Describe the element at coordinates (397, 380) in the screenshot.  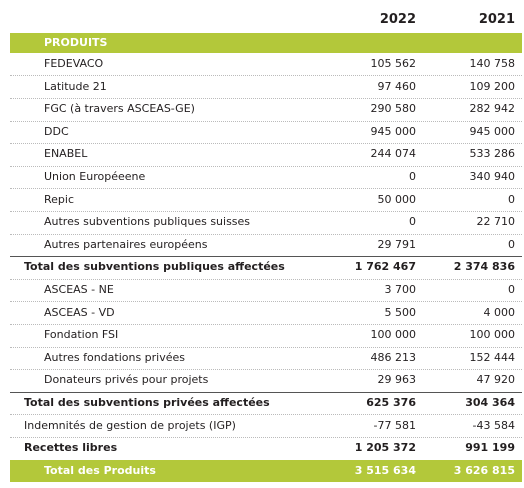
I see `cell-value: 29 963` at that location.